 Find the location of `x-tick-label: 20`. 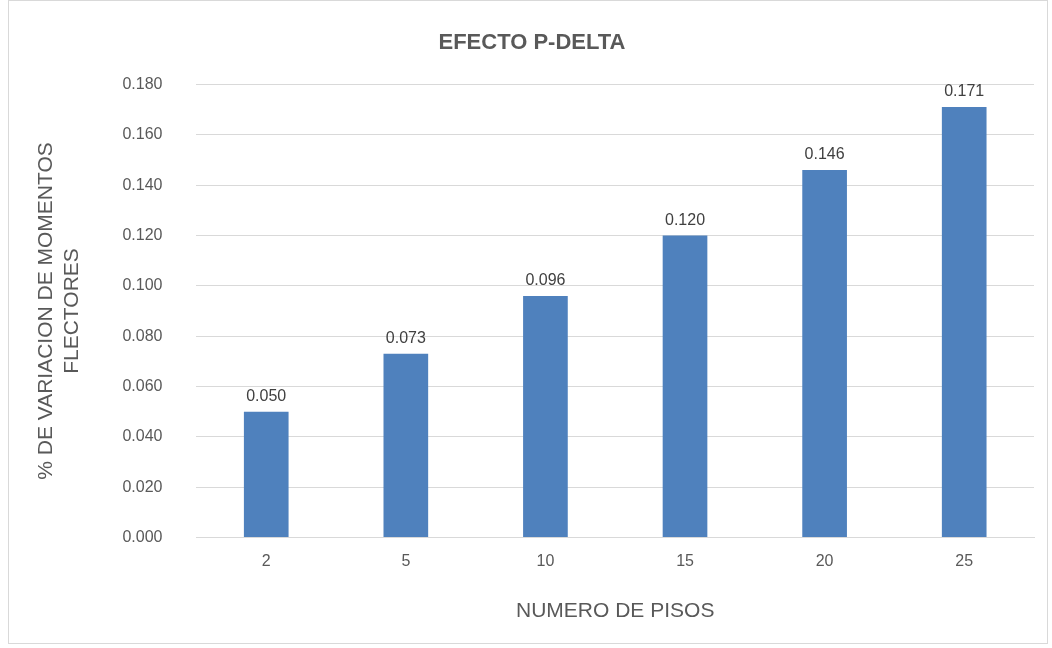

x-tick-label: 20 is located at coordinates (824, 560).